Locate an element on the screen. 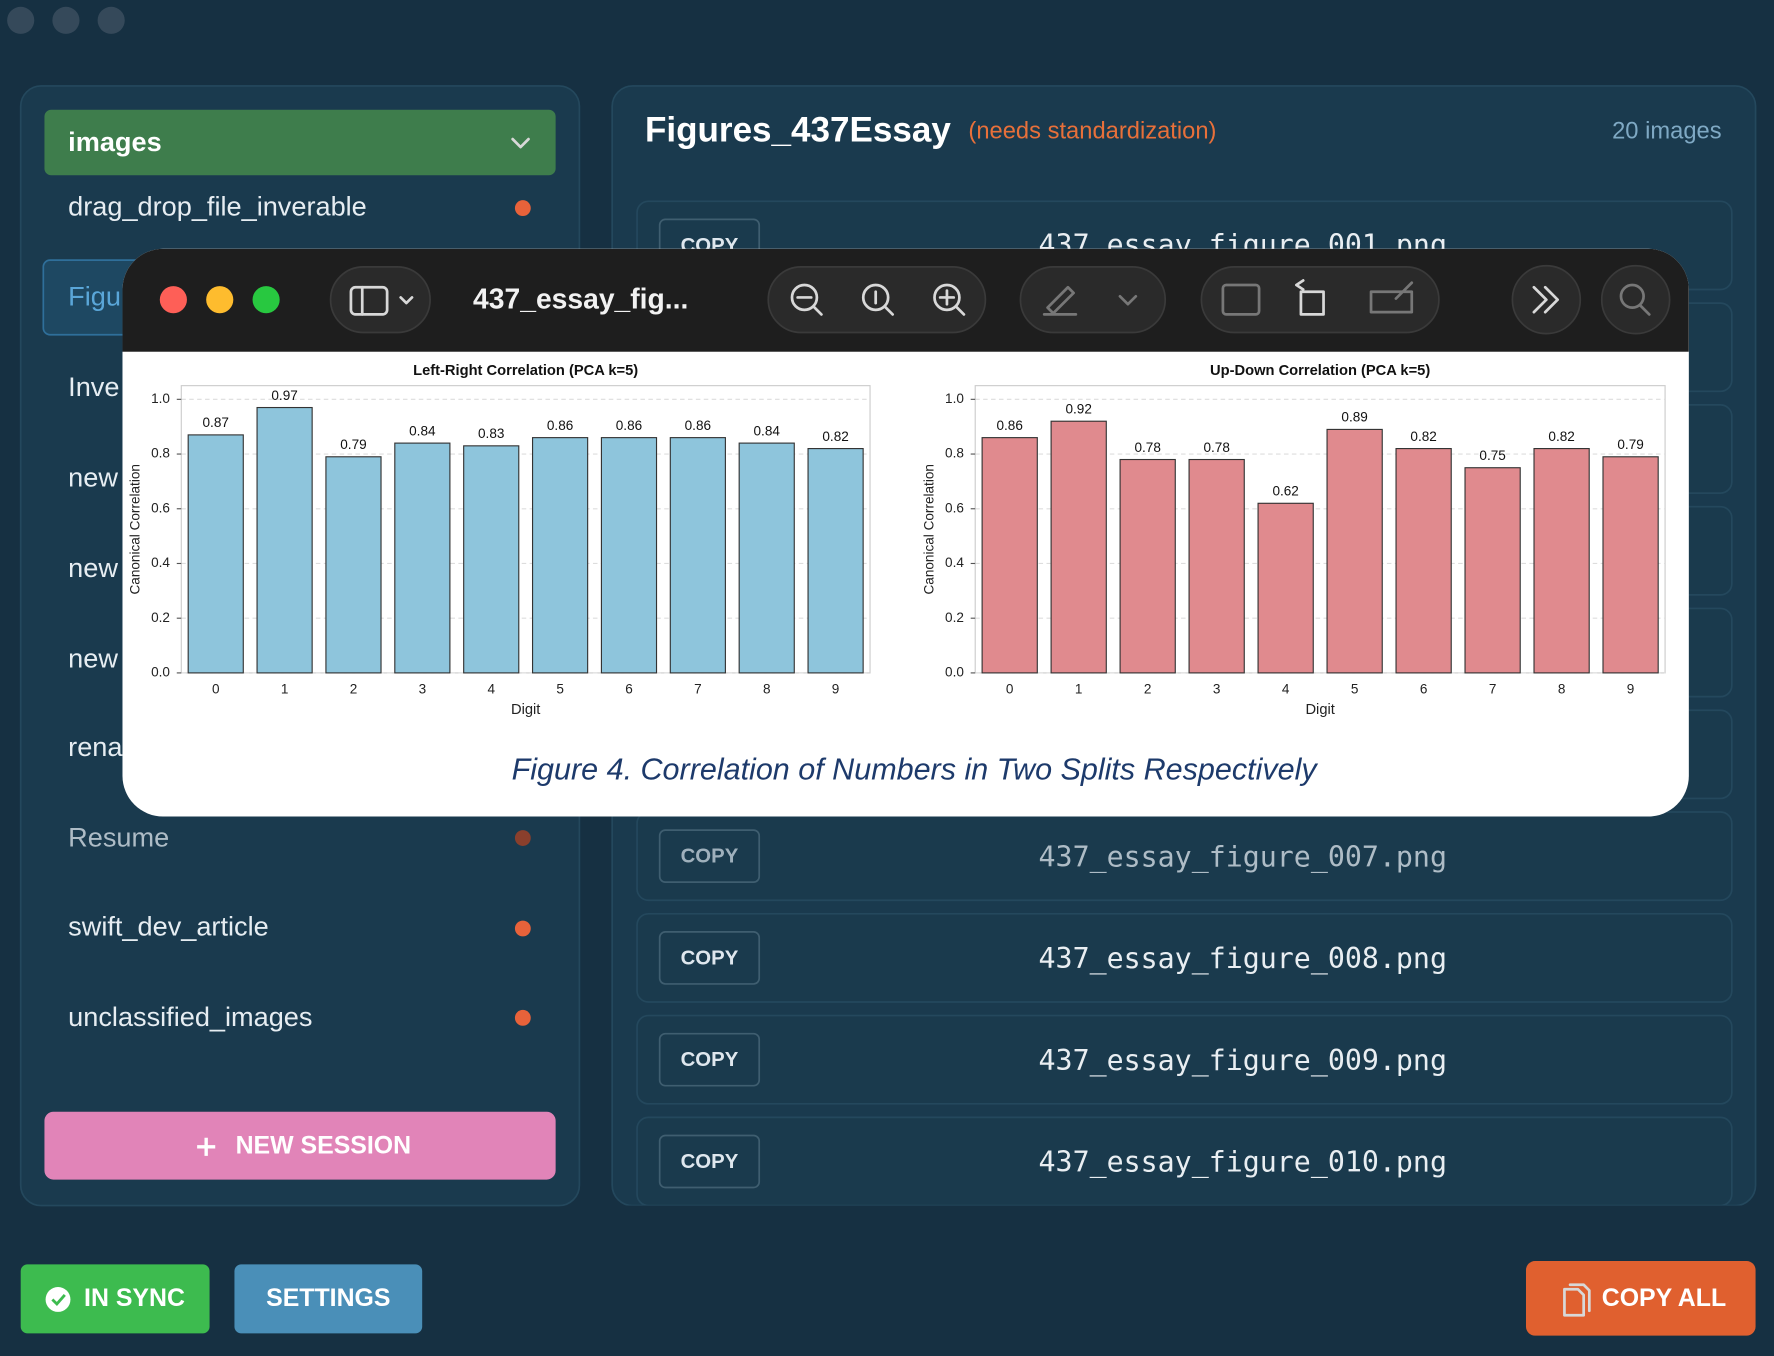  sidebar-toggle is located at coordinates (381, 300).